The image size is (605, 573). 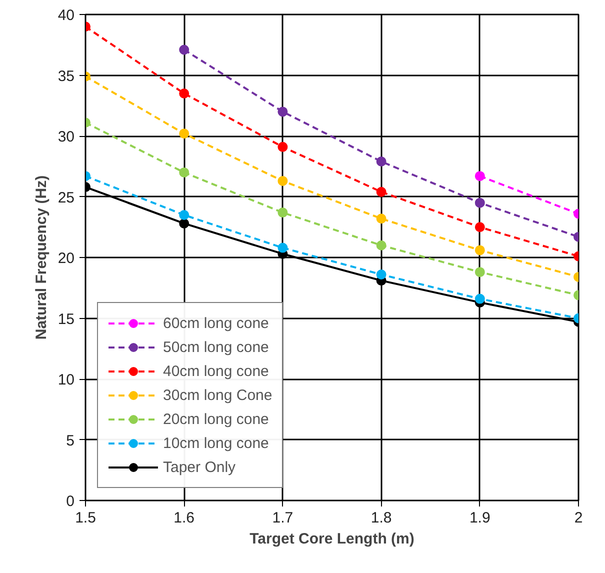 What do you see at coordinates (216, 323) in the screenshot?
I see `legend-label: 60cm long cone` at bounding box center [216, 323].